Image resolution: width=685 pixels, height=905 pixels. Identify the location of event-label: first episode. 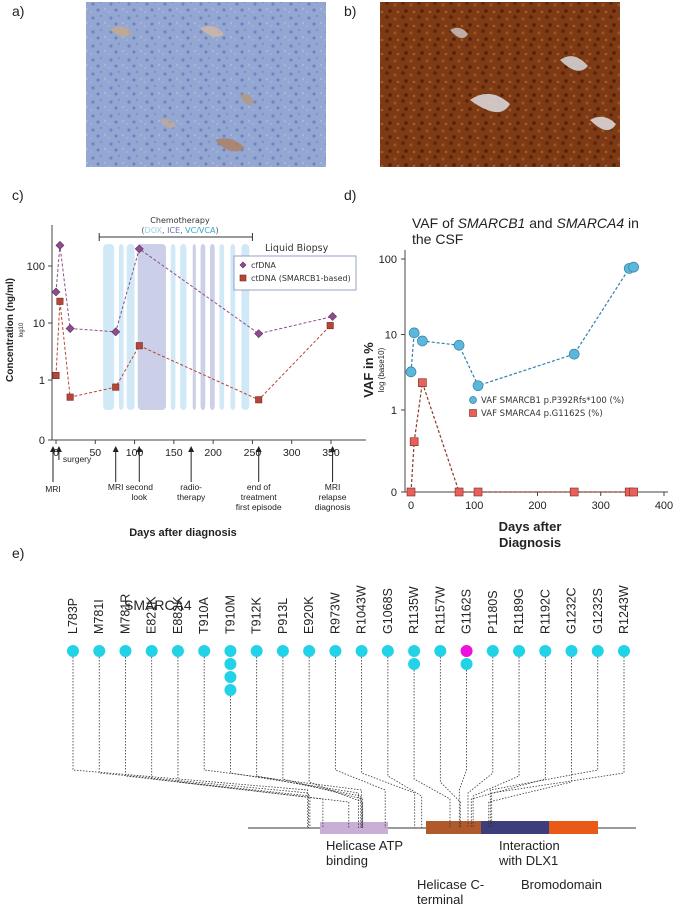
(259, 507).